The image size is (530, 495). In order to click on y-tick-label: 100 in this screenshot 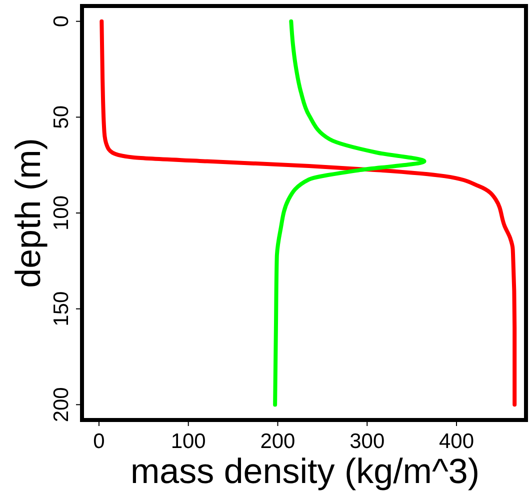, I will do `click(61, 213)`.